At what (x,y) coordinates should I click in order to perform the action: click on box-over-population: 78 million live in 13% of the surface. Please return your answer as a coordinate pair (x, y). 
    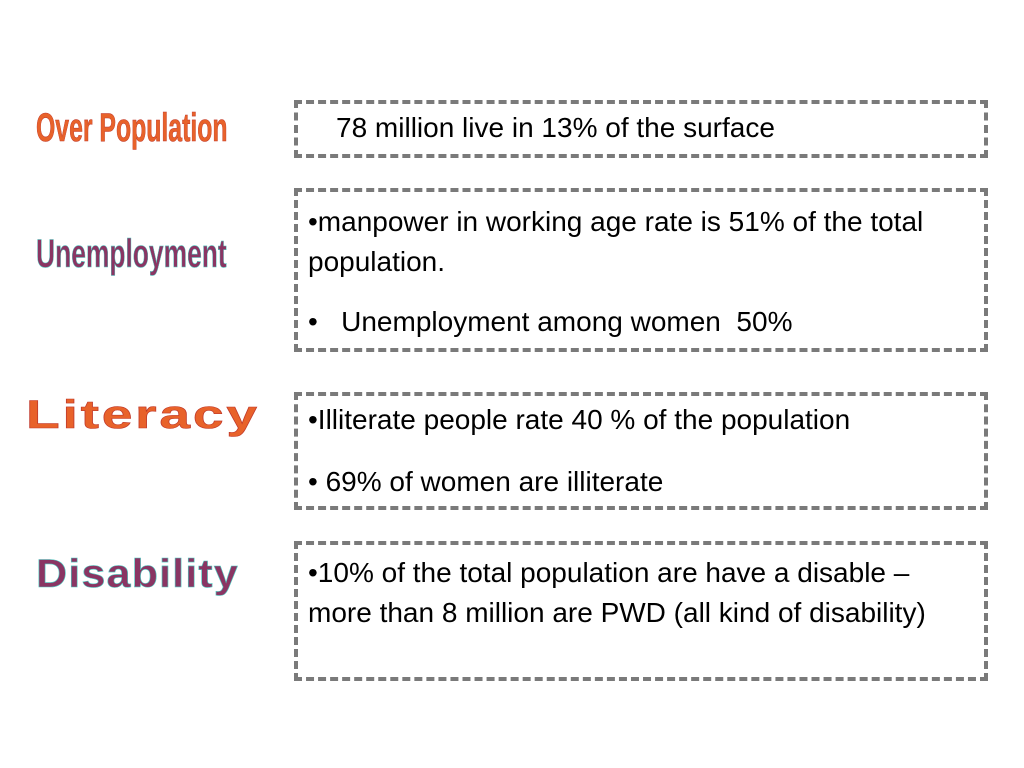
    Looking at the image, I should click on (641, 129).